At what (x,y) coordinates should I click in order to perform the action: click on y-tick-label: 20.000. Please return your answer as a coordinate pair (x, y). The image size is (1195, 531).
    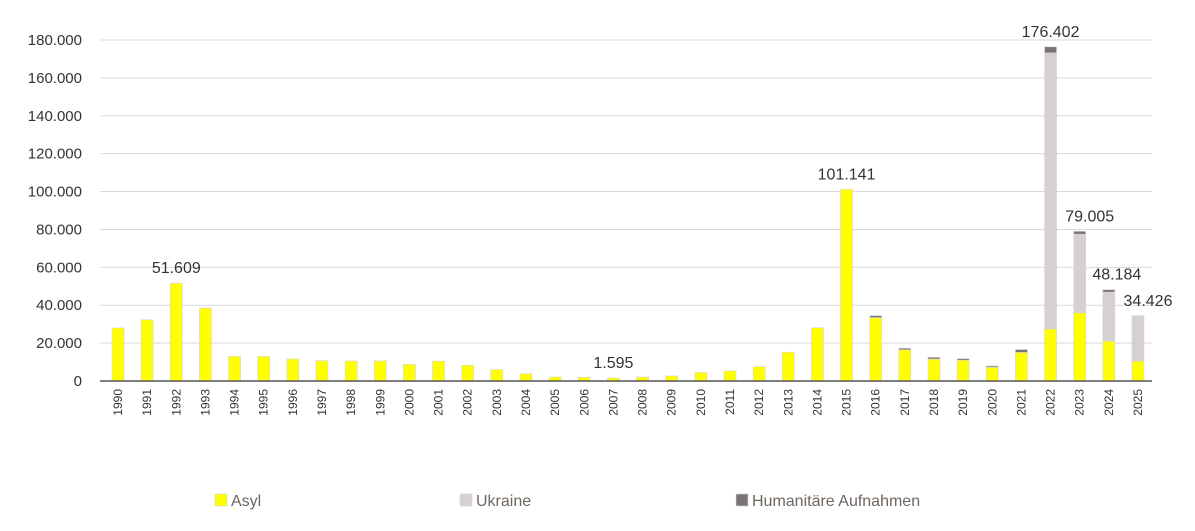
    Looking at the image, I should click on (59, 343).